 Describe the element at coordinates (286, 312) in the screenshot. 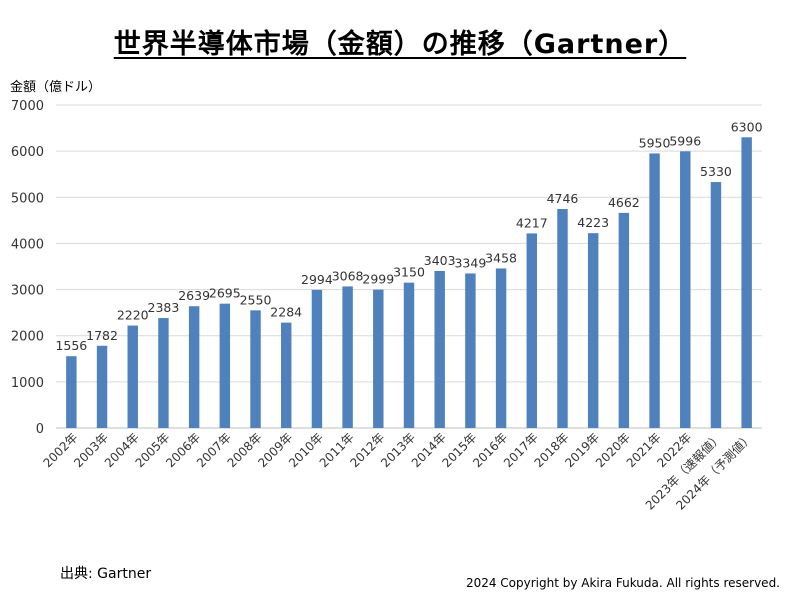

I see `data-label: 2284` at that location.